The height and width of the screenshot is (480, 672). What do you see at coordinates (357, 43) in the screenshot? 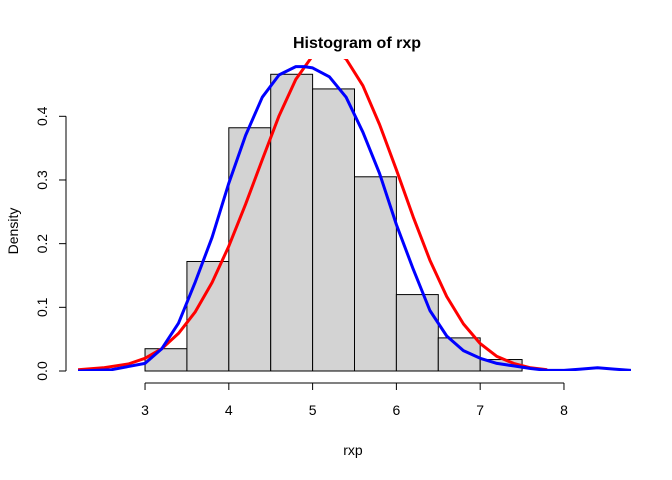
I see `chart-title: Histogram of rxp` at bounding box center [357, 43].